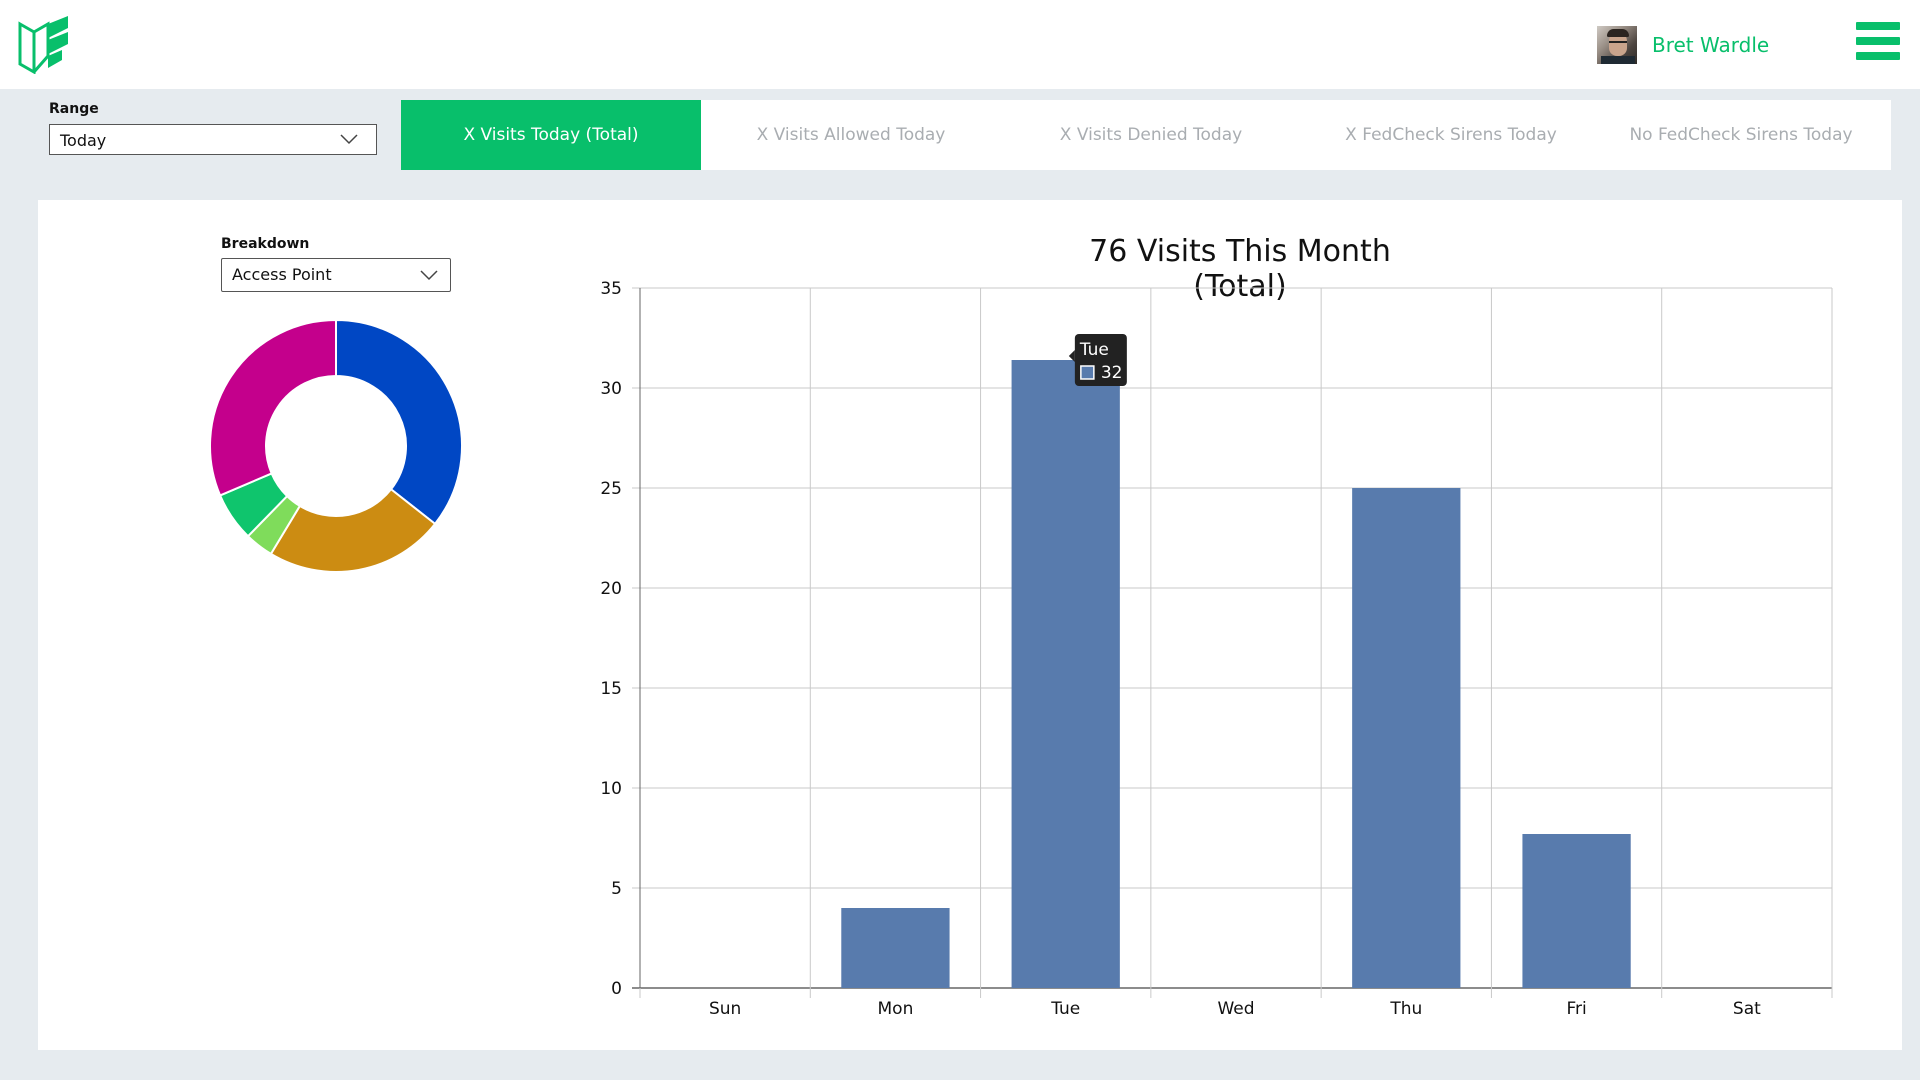 This screenshot has width=1920, height=1080. Describe the element at coordinates (616, 889) in the screenshot. I see `y-tick-label: 5` at that location.